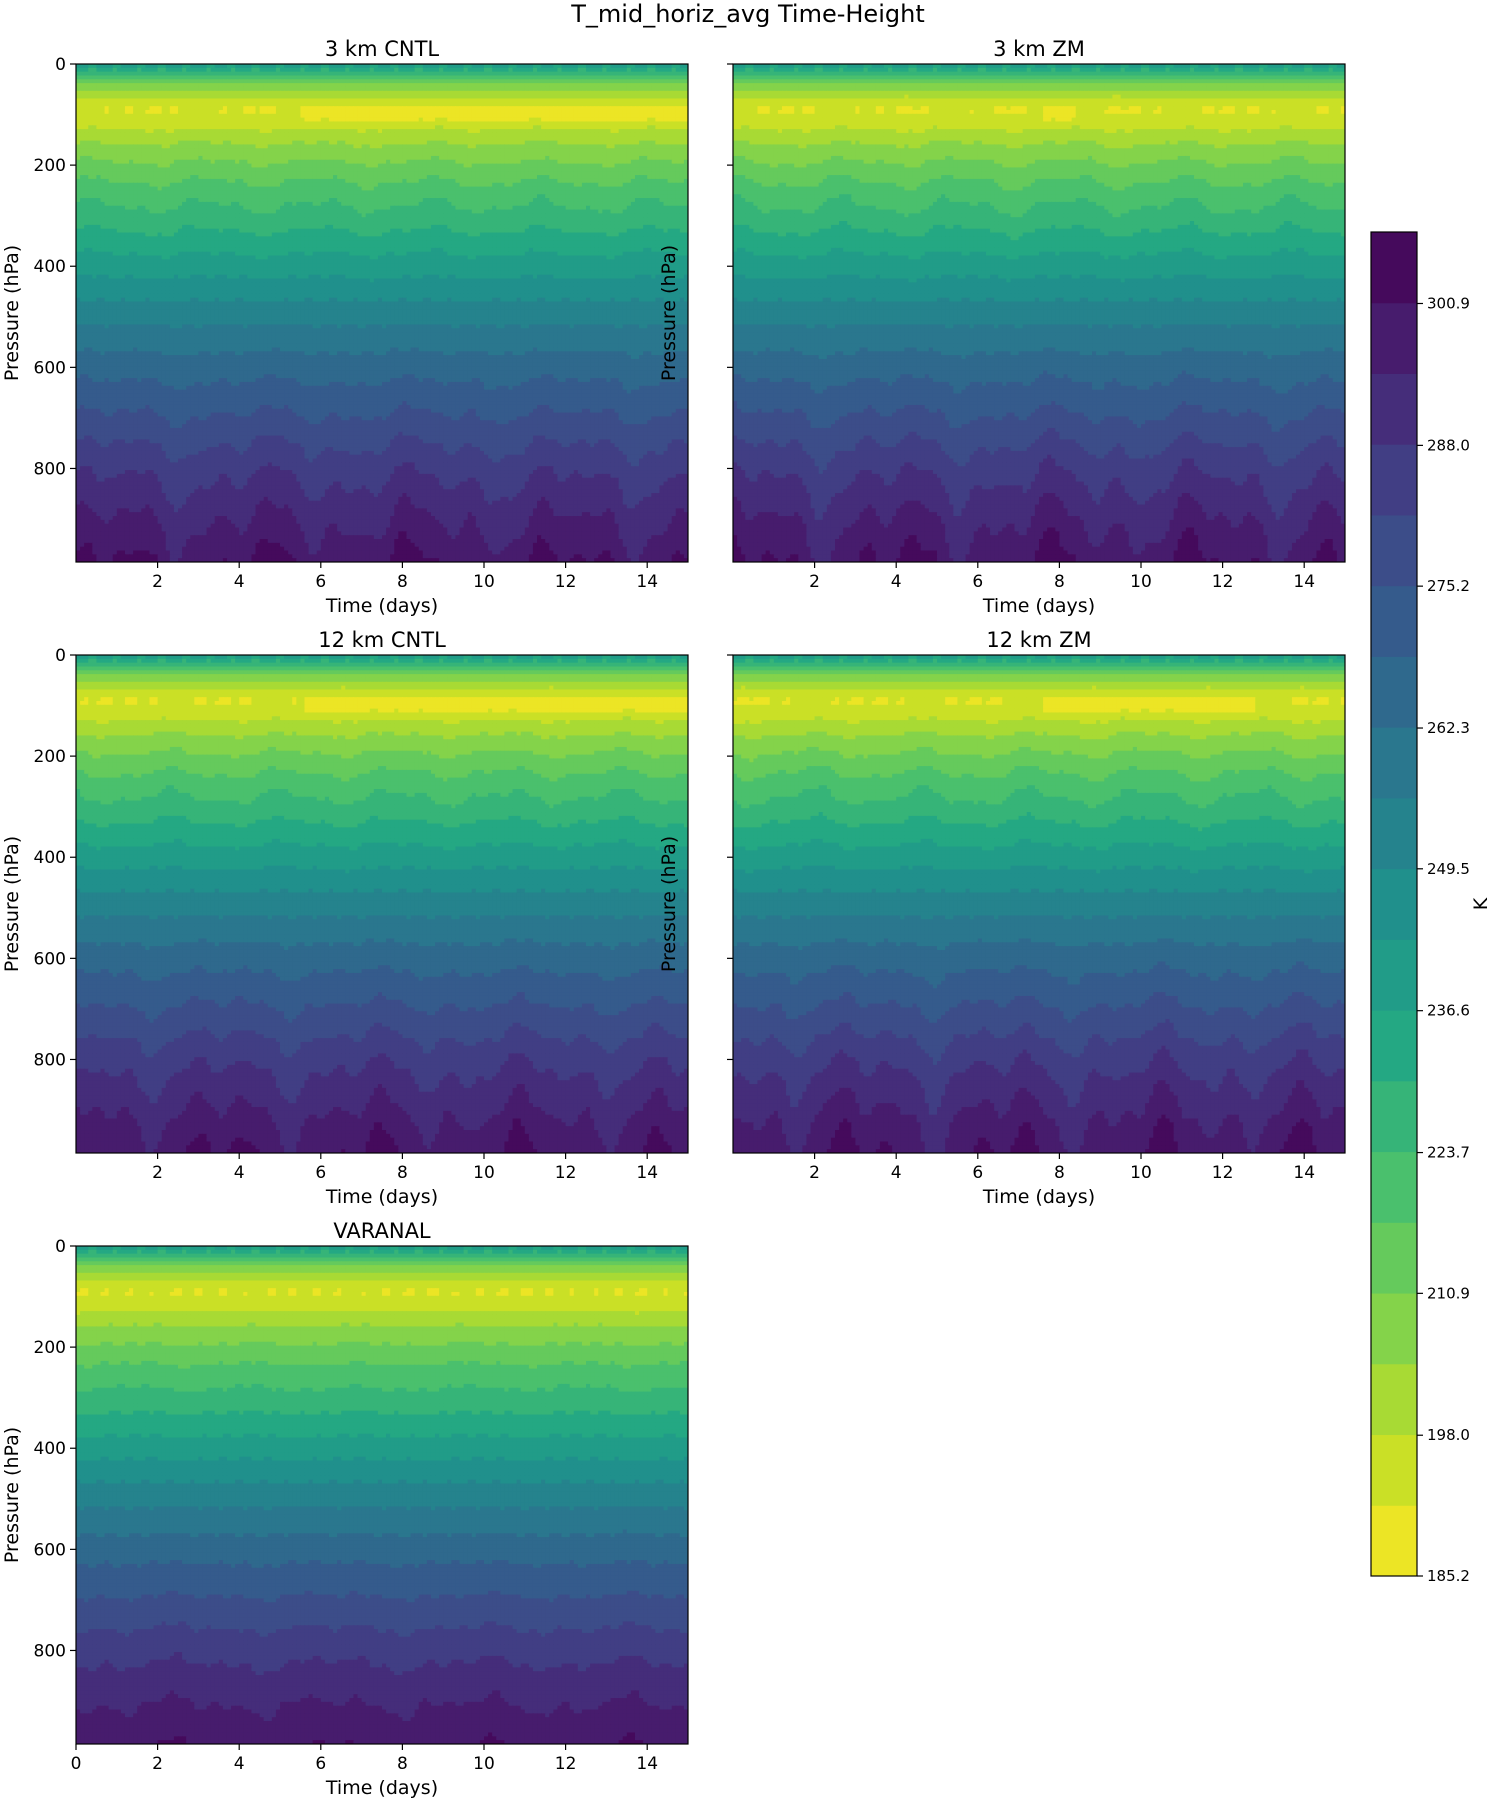 This screenshot has width=1500, height=1800. I want to click on colorbar-tick-label: 185.2, so click(1448, 1576).